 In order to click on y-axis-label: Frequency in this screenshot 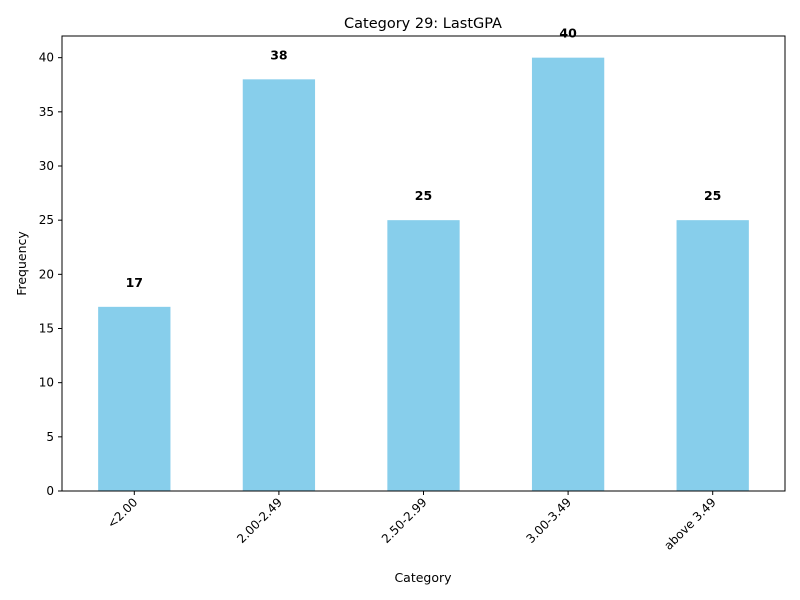, I will do `click(21, 263)`.